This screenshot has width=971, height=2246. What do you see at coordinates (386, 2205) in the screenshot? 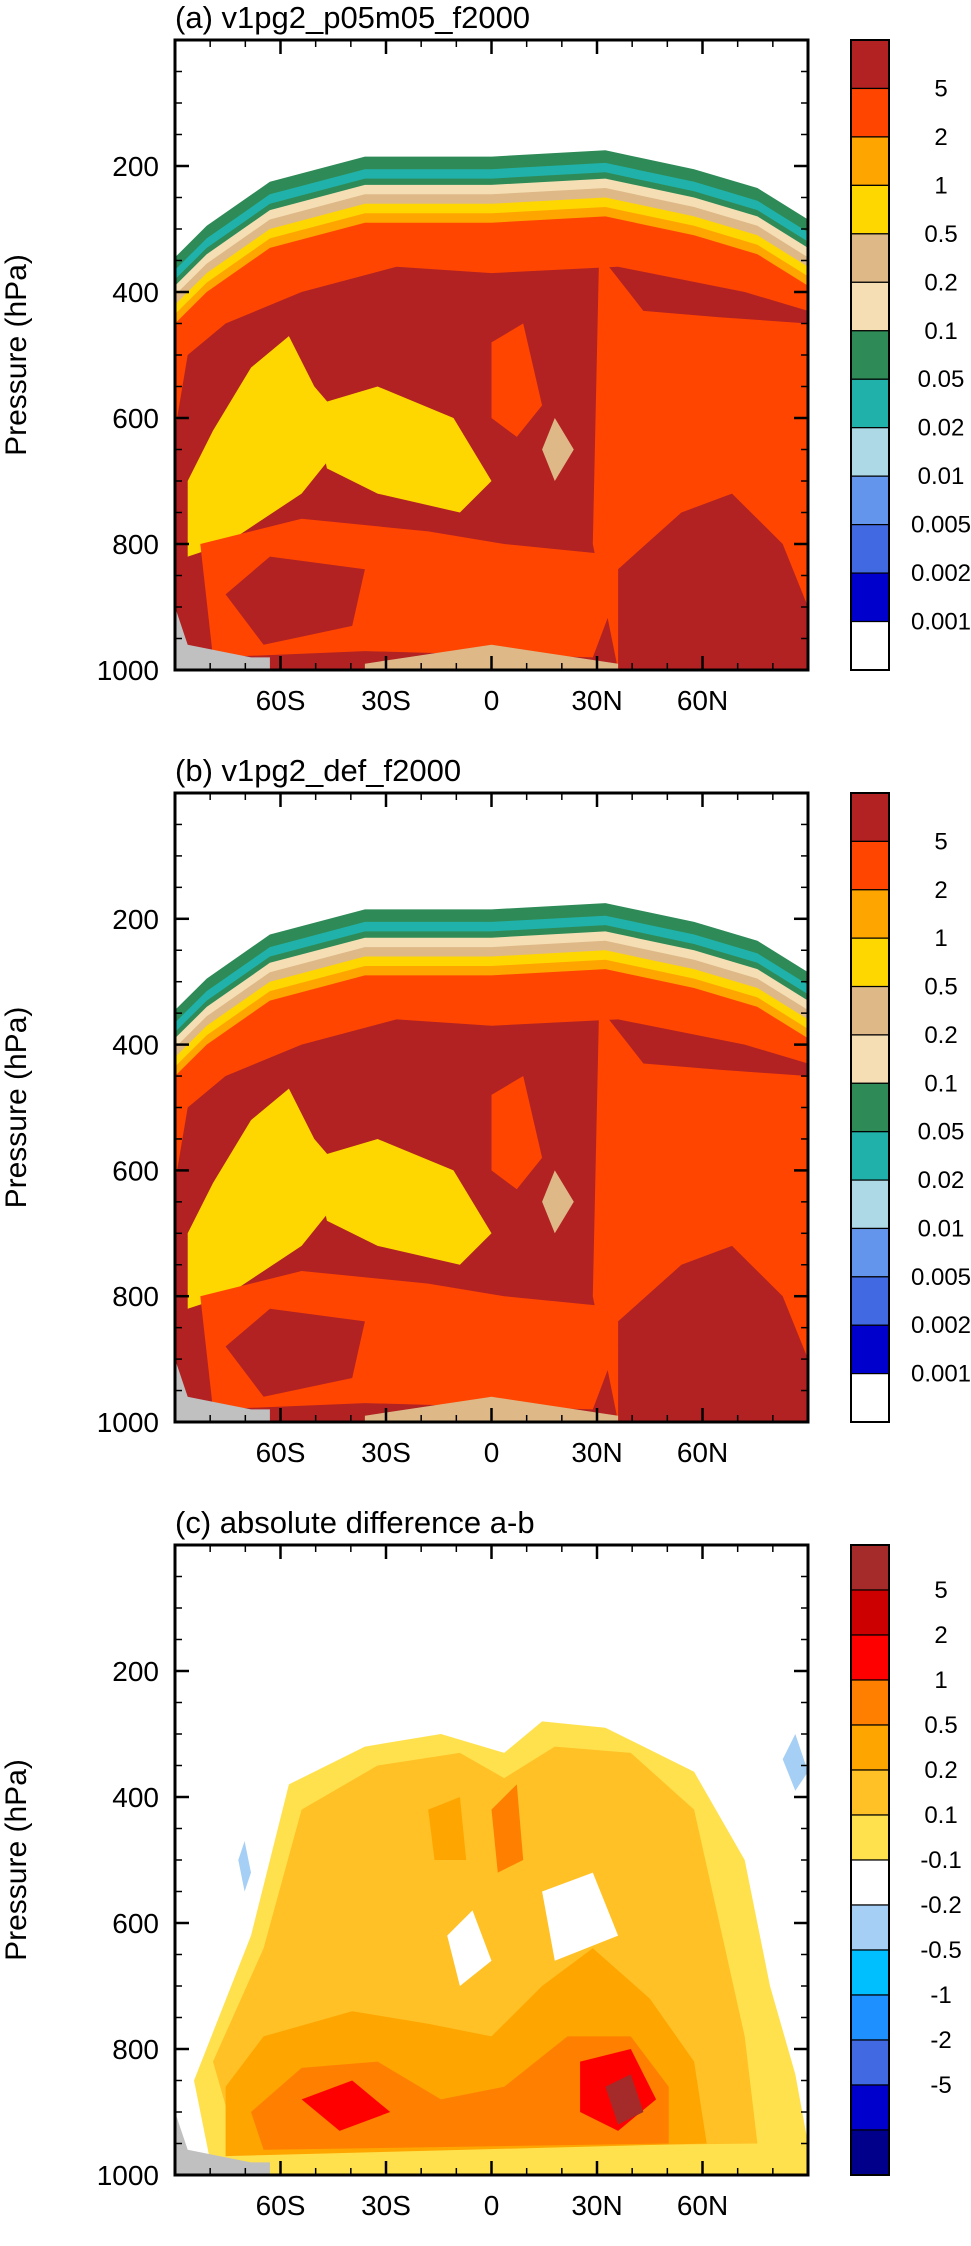
I see `x-tick-label: 30S` at bounding box center [386, 2205].